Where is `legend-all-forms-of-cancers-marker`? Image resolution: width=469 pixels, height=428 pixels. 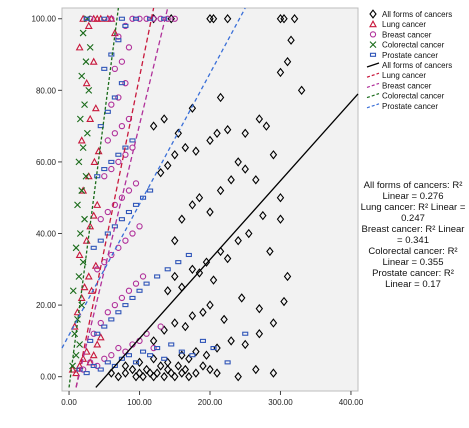
legend-all-forms-of-cancers-marker is located at coordinates (373, 14).